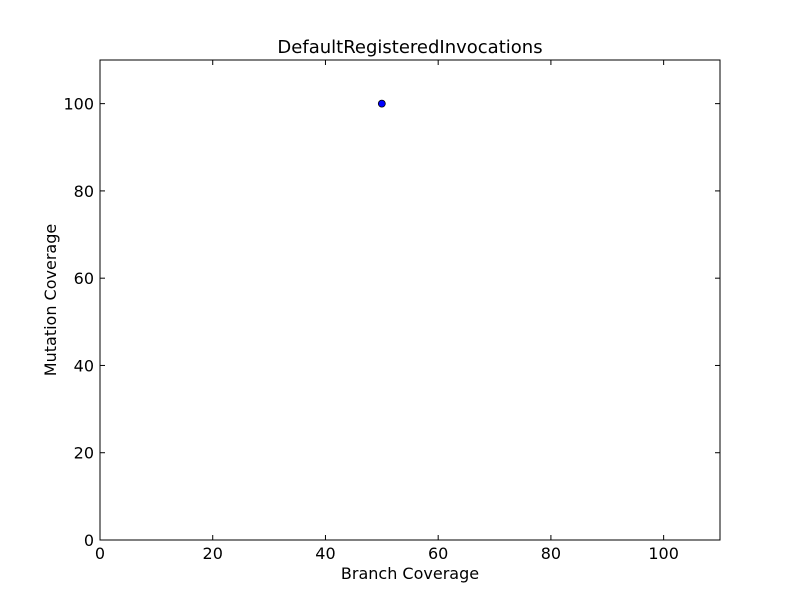  I want to click on y-axis-label: Mutation Coverage, so click(50, 300).